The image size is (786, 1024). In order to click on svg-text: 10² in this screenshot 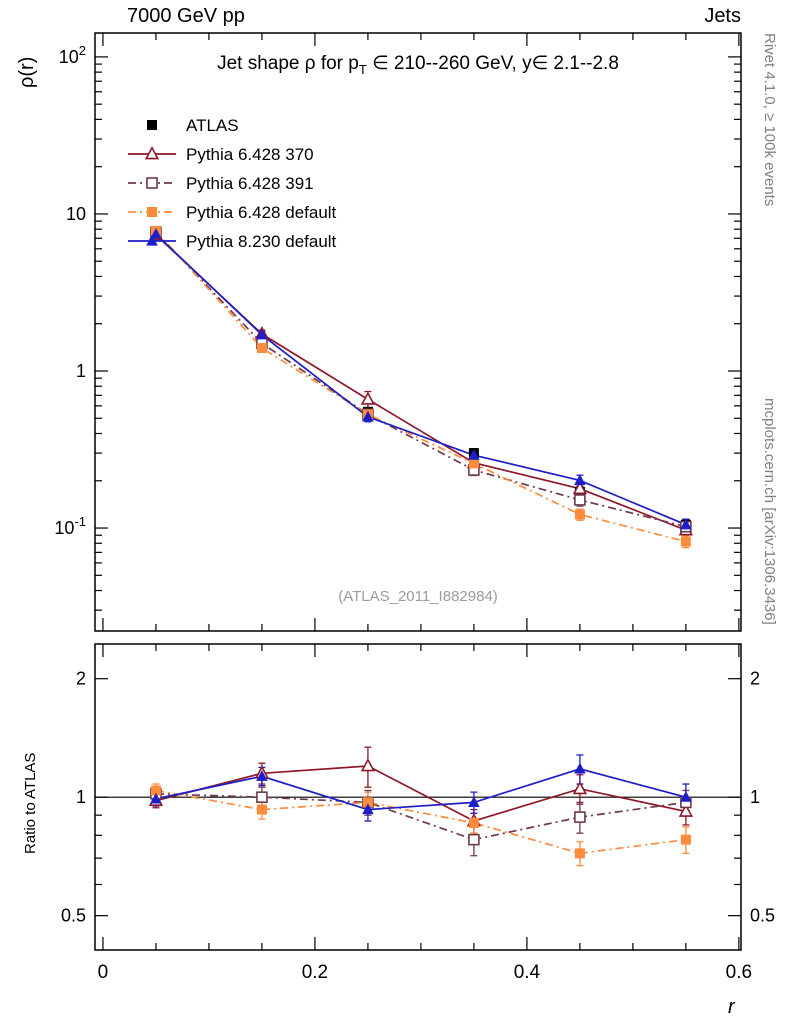, I will do `click(72, 55)`.